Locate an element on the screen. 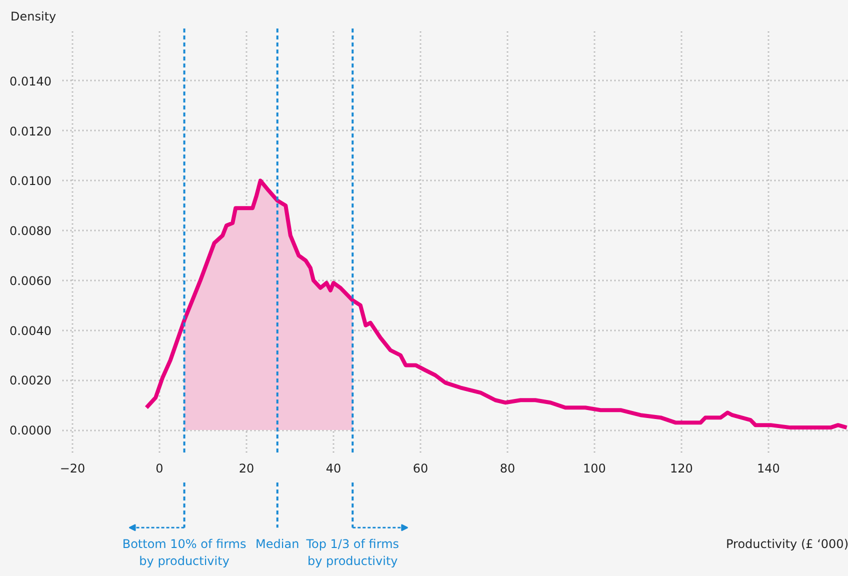  y-tick-label: 0.0140 is located at coordinates (31, 81).